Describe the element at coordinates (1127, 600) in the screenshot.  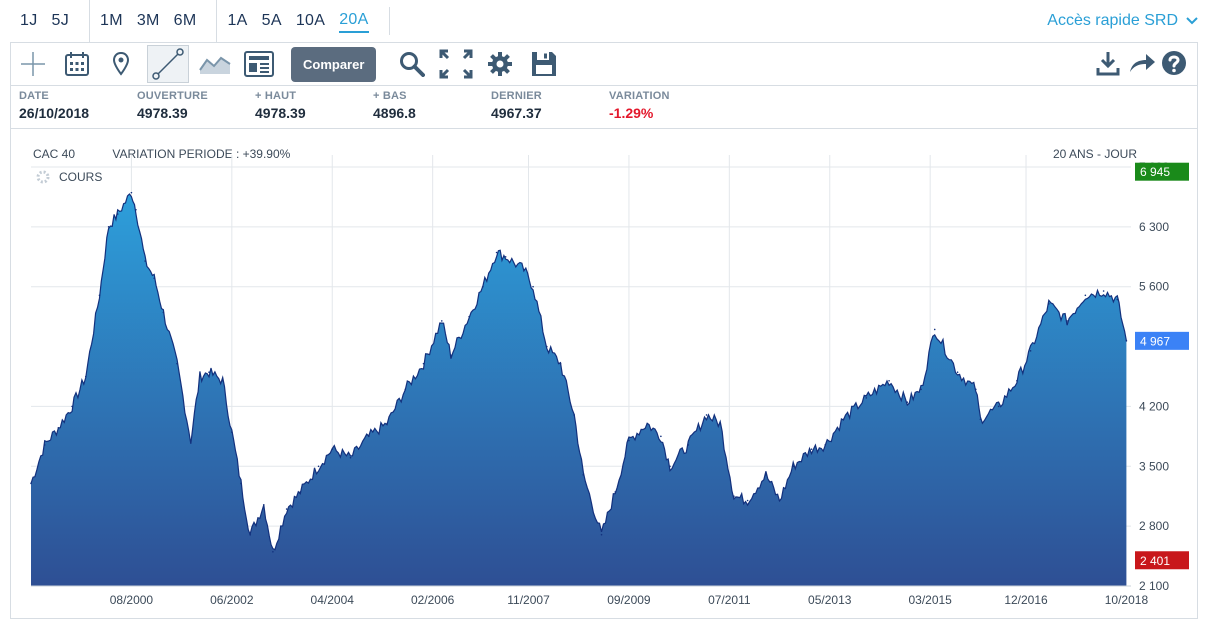
I see `x-tick-label: 10/2018` at that location.